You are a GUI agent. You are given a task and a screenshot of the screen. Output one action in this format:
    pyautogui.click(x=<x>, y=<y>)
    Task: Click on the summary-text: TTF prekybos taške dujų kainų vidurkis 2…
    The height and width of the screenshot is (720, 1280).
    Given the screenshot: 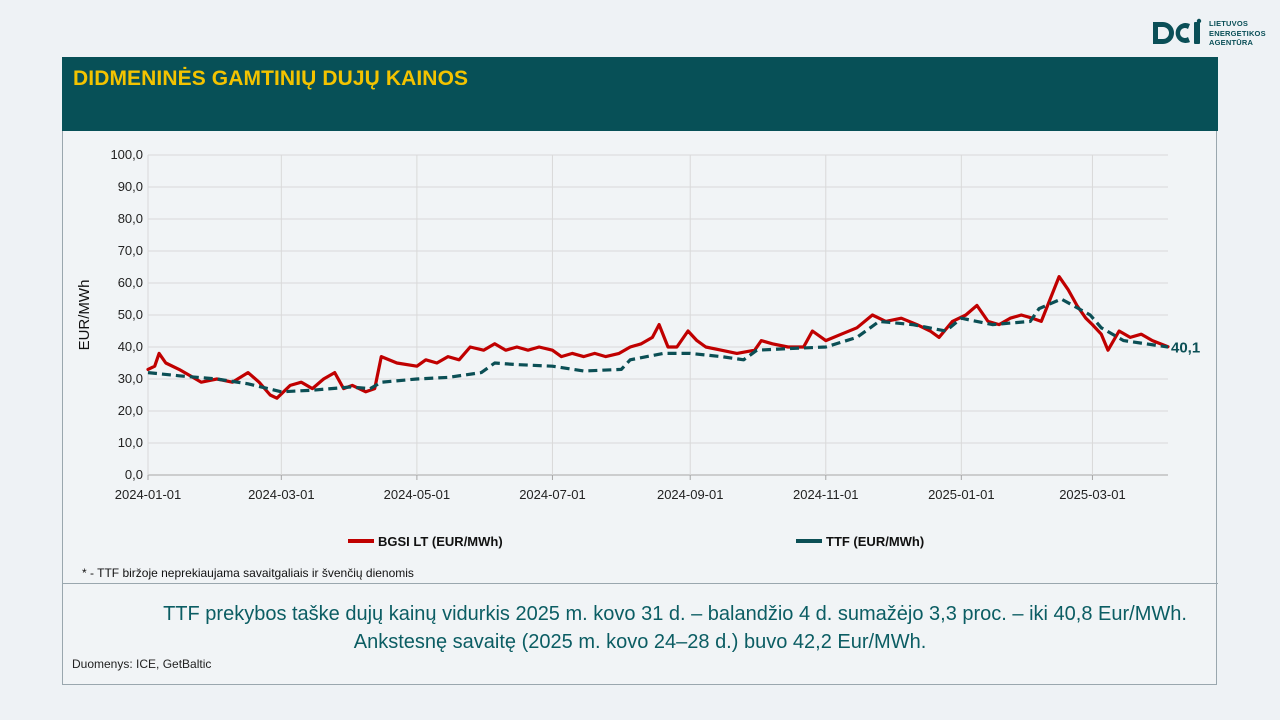 What is the action you would take?
    pyautogui.click(x=640, y=628)
    